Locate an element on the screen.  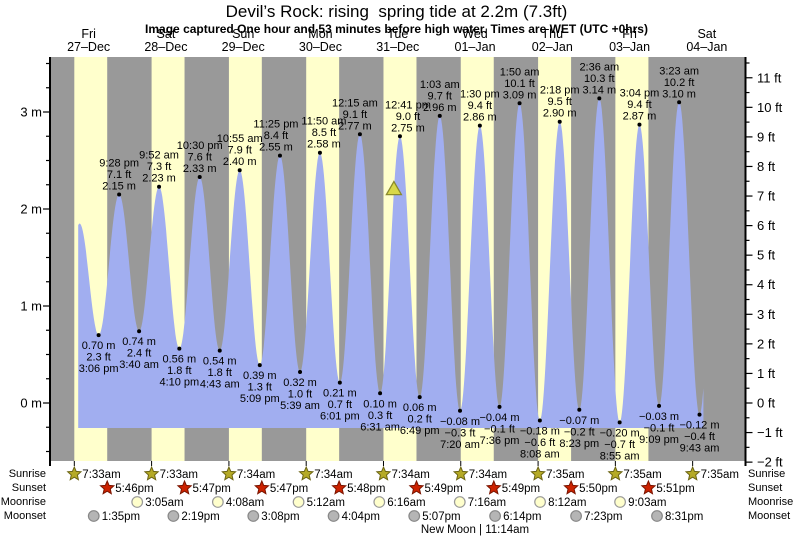
day-header-name: Wed is located at coordinates (475, 34).